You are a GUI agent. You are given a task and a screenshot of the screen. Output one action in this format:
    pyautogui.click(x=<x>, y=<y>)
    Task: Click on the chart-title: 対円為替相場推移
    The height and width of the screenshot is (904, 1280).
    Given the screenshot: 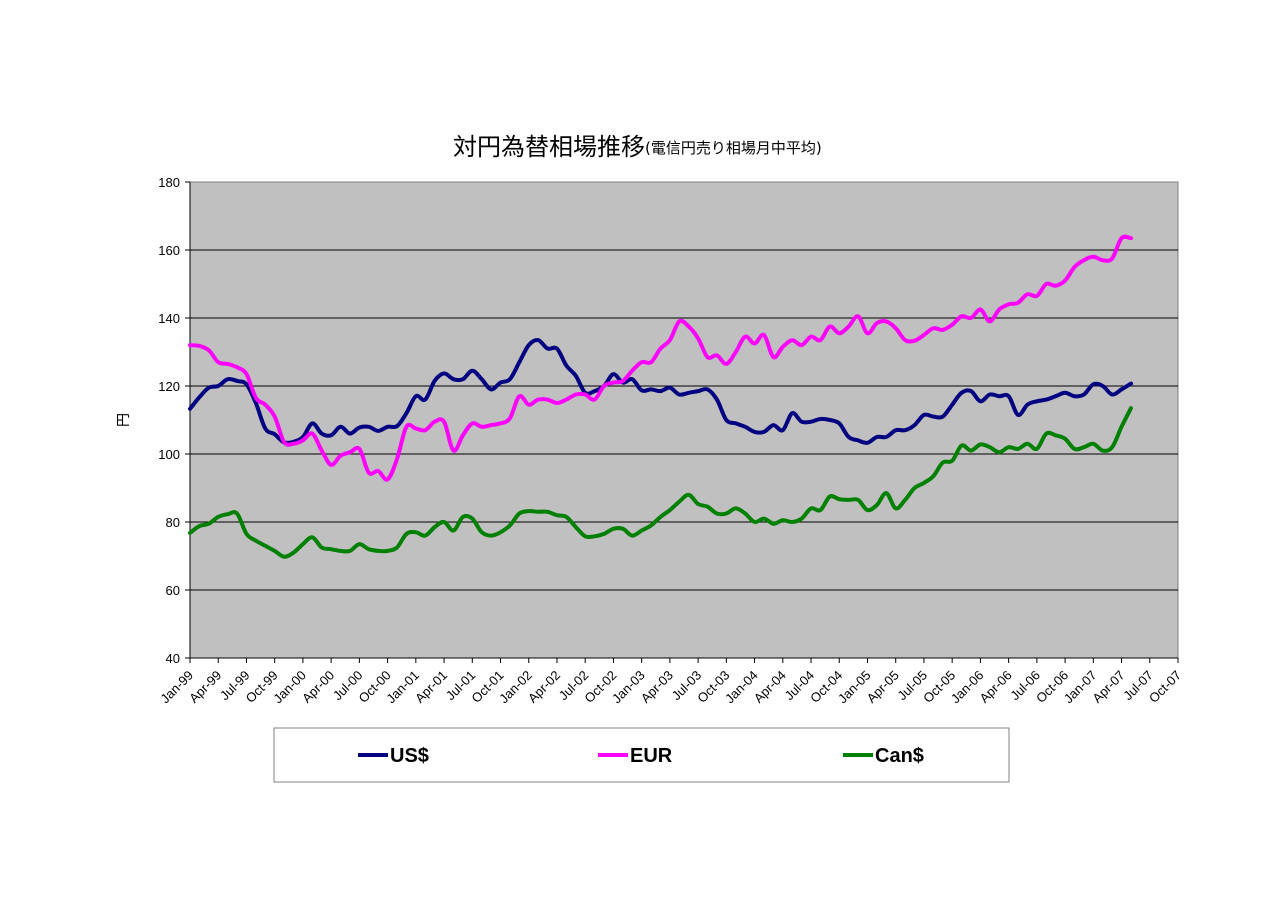 What is the action you would take?
    pyautogui.click(x=549, y=147)
    